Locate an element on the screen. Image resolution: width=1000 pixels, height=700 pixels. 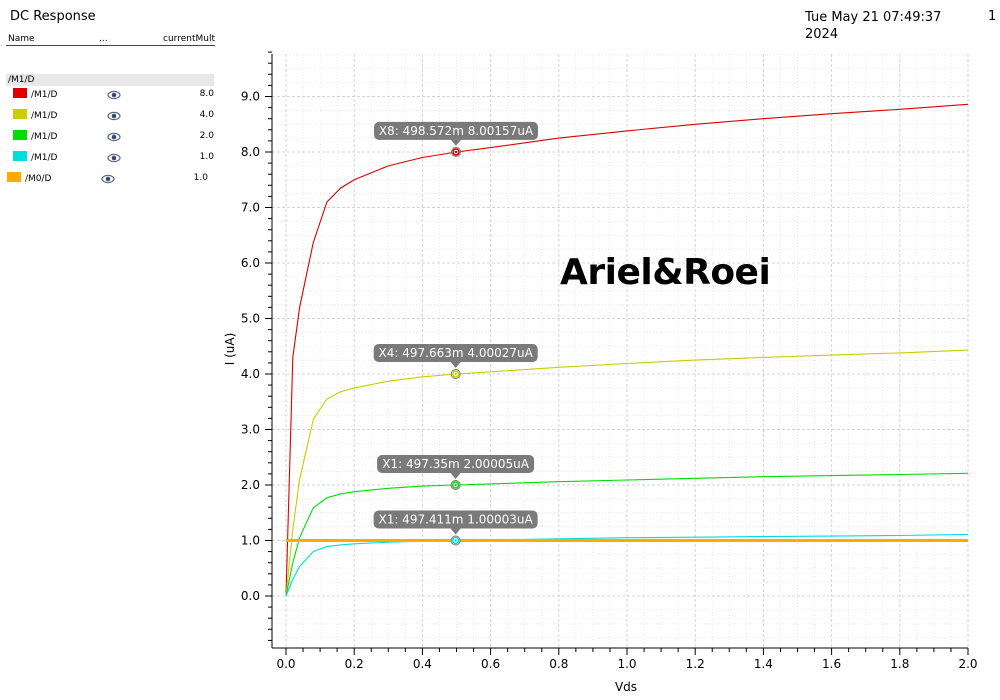
y-tick-label: 0.0 is located at coordinates (250, 596).